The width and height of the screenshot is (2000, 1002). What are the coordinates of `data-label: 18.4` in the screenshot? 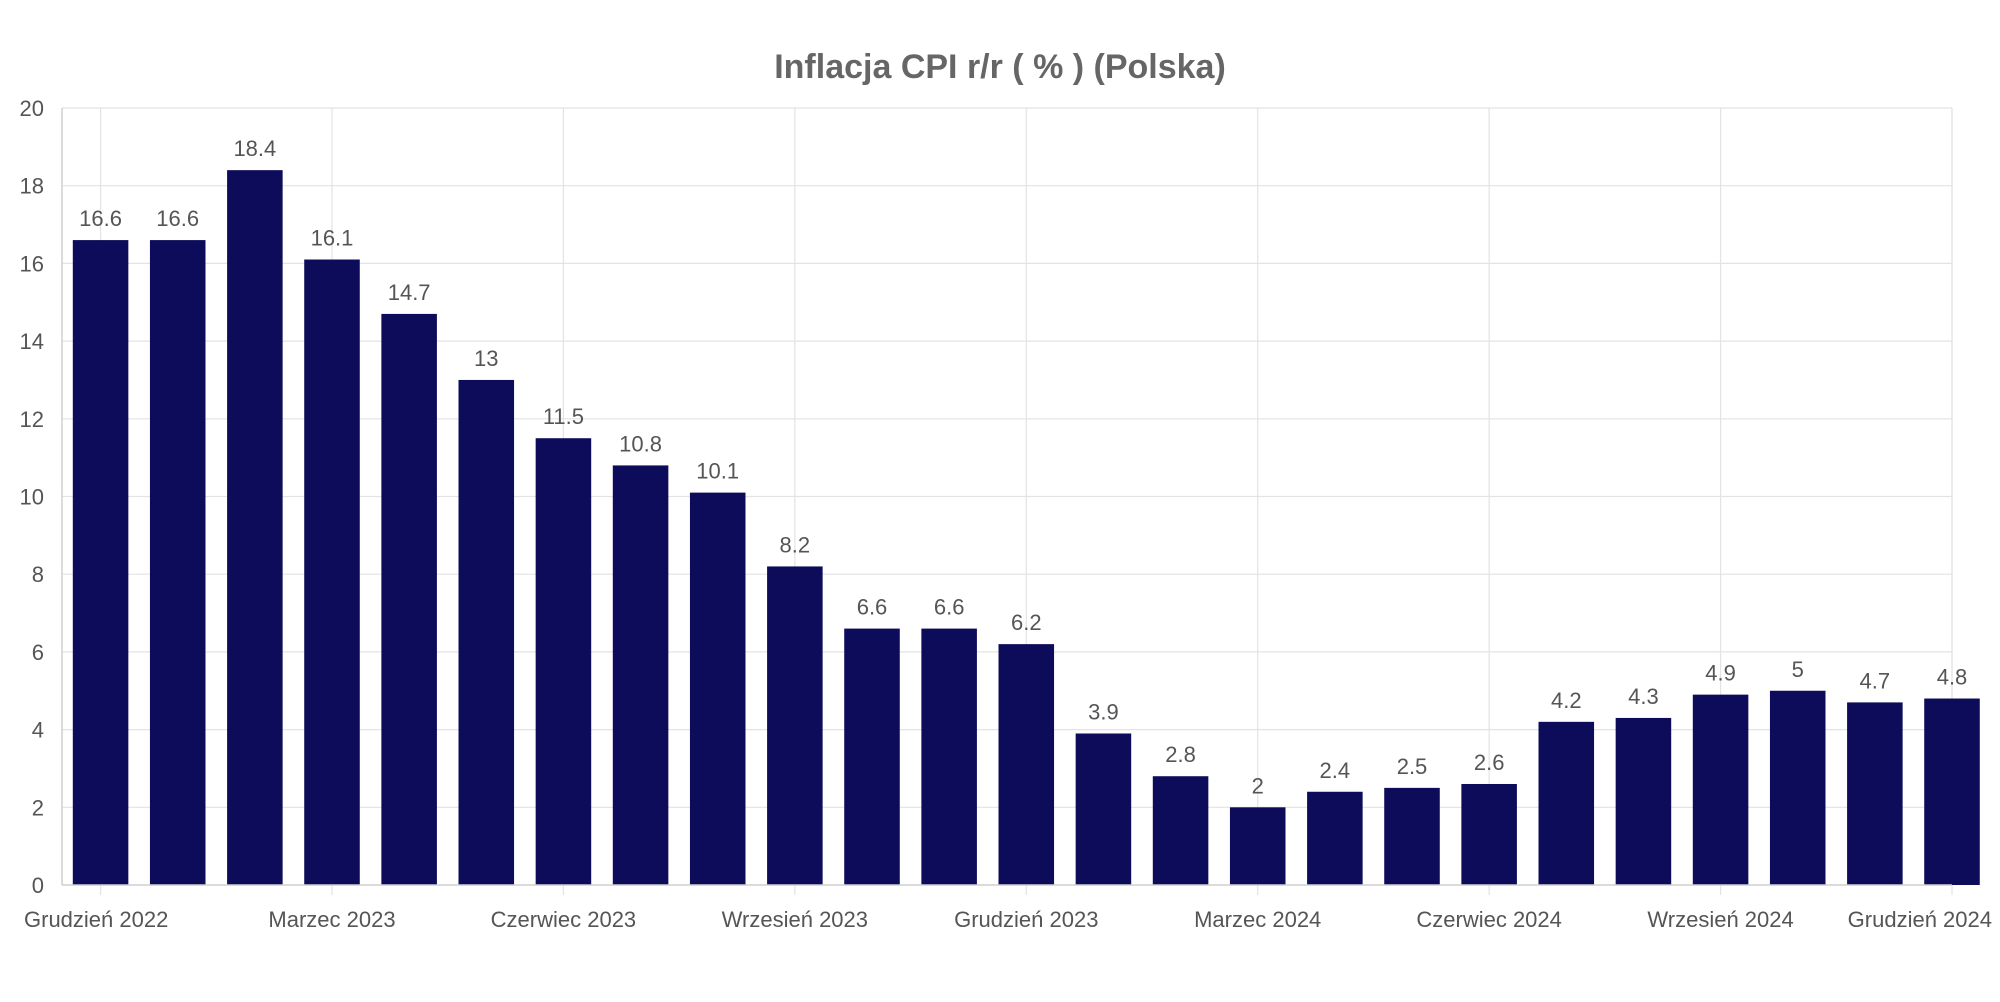 It's located at (254, 148).